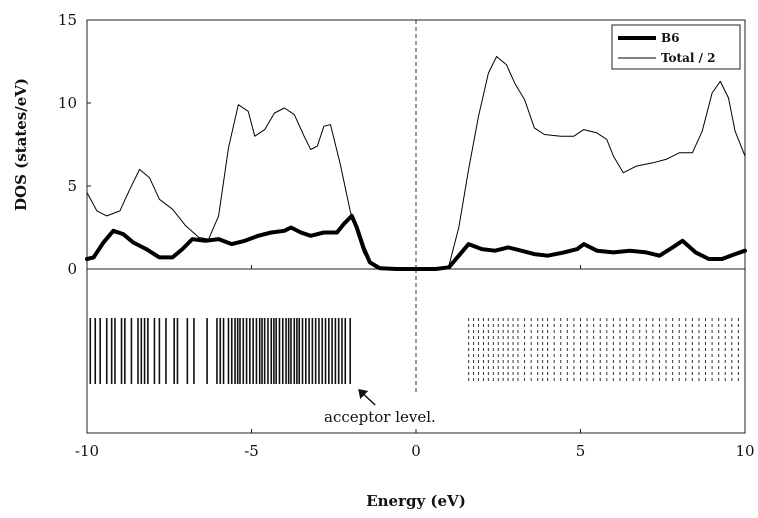  What do you see at coordinates (581, 451) in the screenshot?
I see `x-tick-label: 5` at bounding box center [581, 451].